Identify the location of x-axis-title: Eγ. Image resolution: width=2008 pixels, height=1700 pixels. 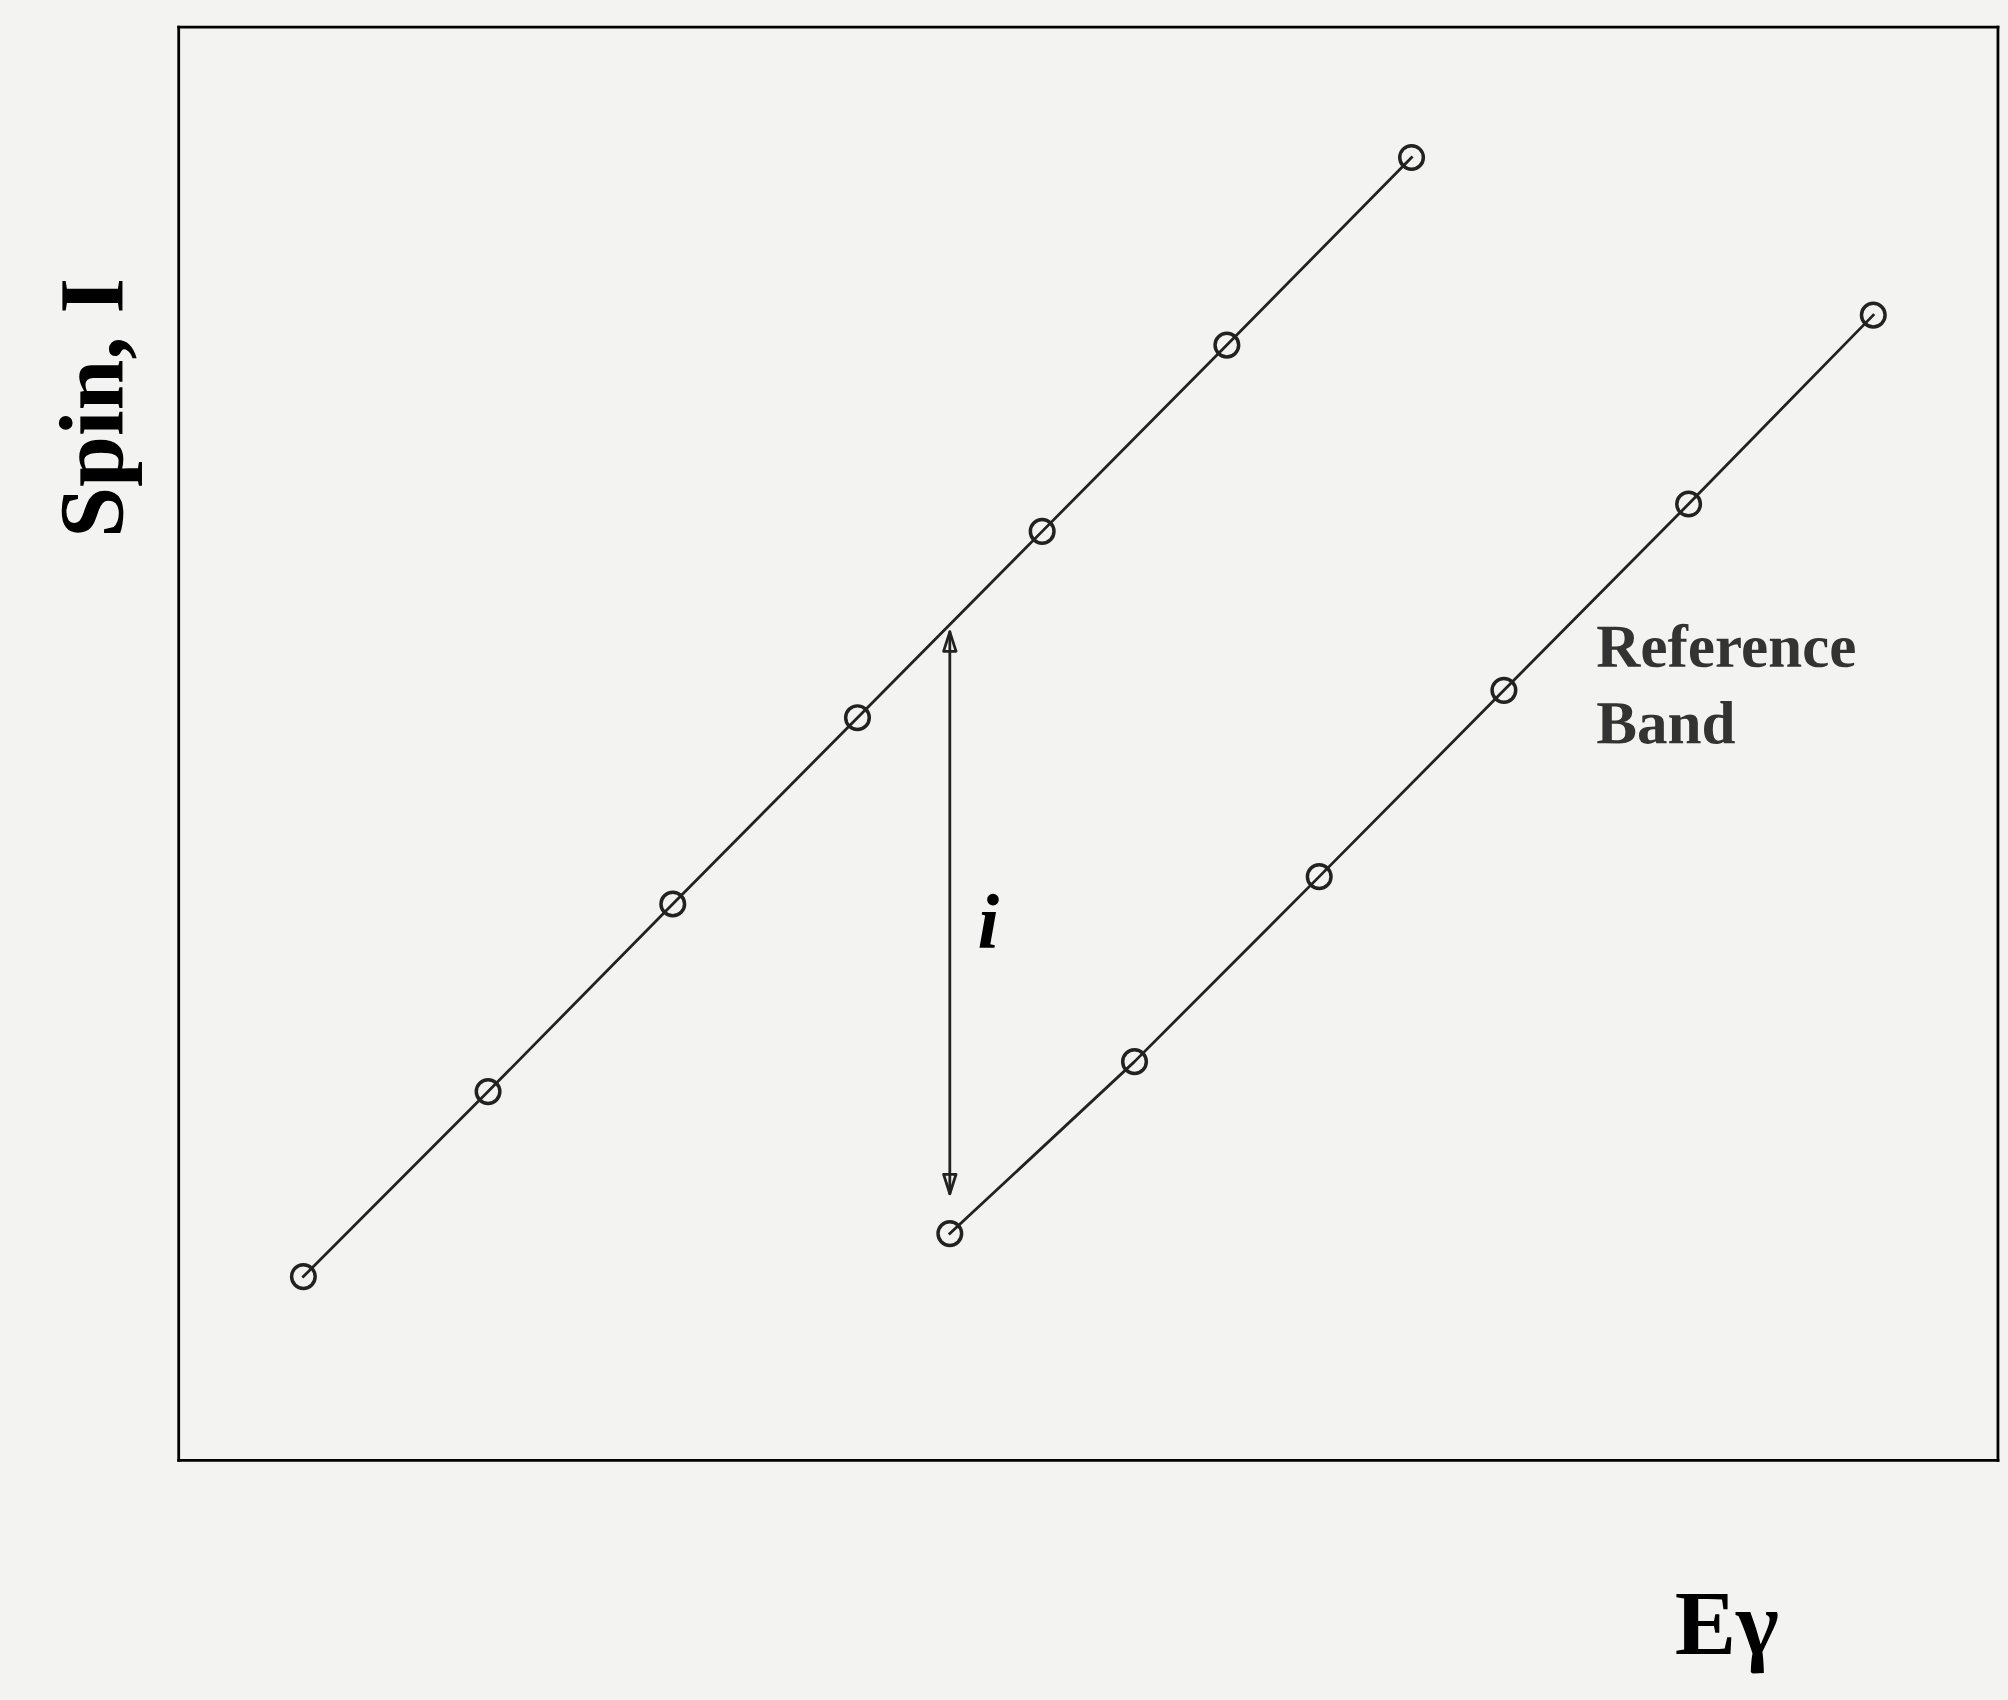
(1727, 1634).